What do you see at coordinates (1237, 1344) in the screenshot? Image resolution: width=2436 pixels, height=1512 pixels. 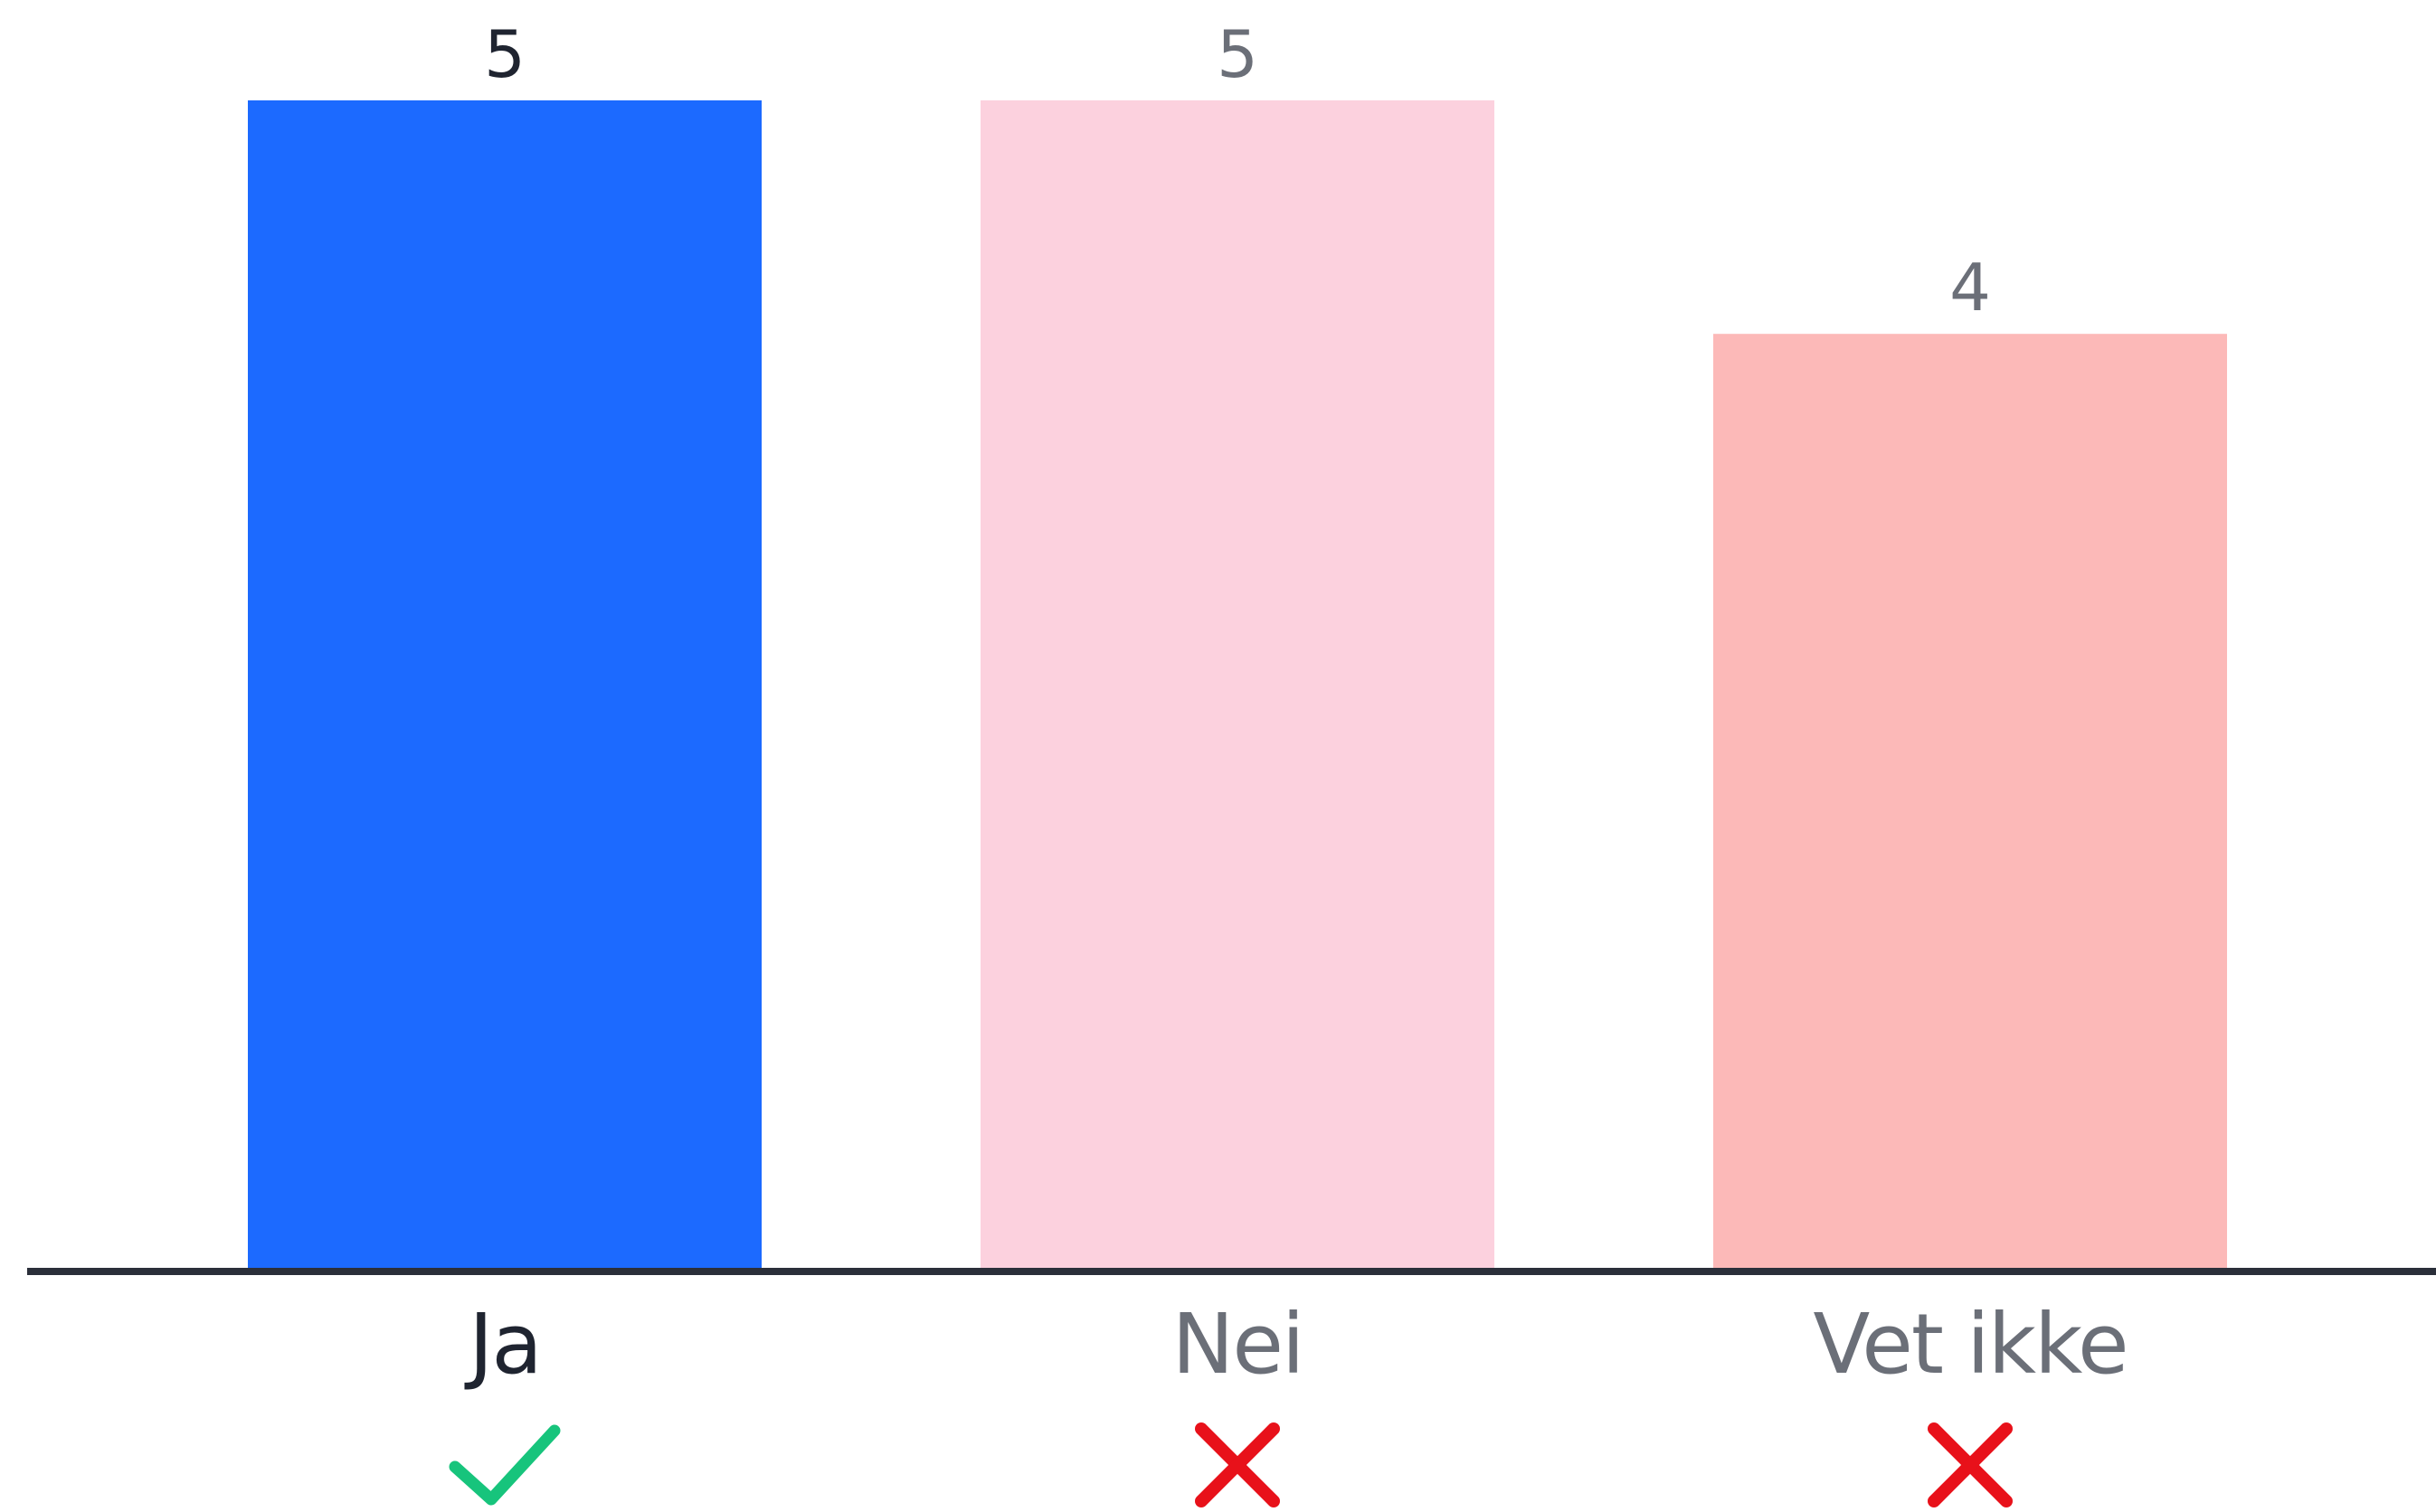 I see `category-label-nei: Nei` at bounding box center [1237, 1344].